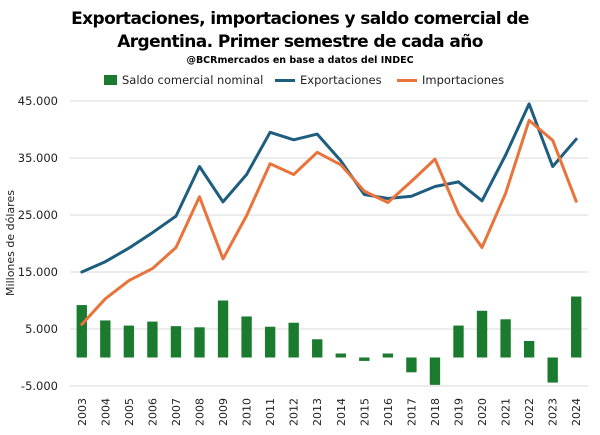 The image size is (600, 435). Describe the element at coordinates (340, 355) in the screenshot. I see `bar-saldo-2014` at that location.